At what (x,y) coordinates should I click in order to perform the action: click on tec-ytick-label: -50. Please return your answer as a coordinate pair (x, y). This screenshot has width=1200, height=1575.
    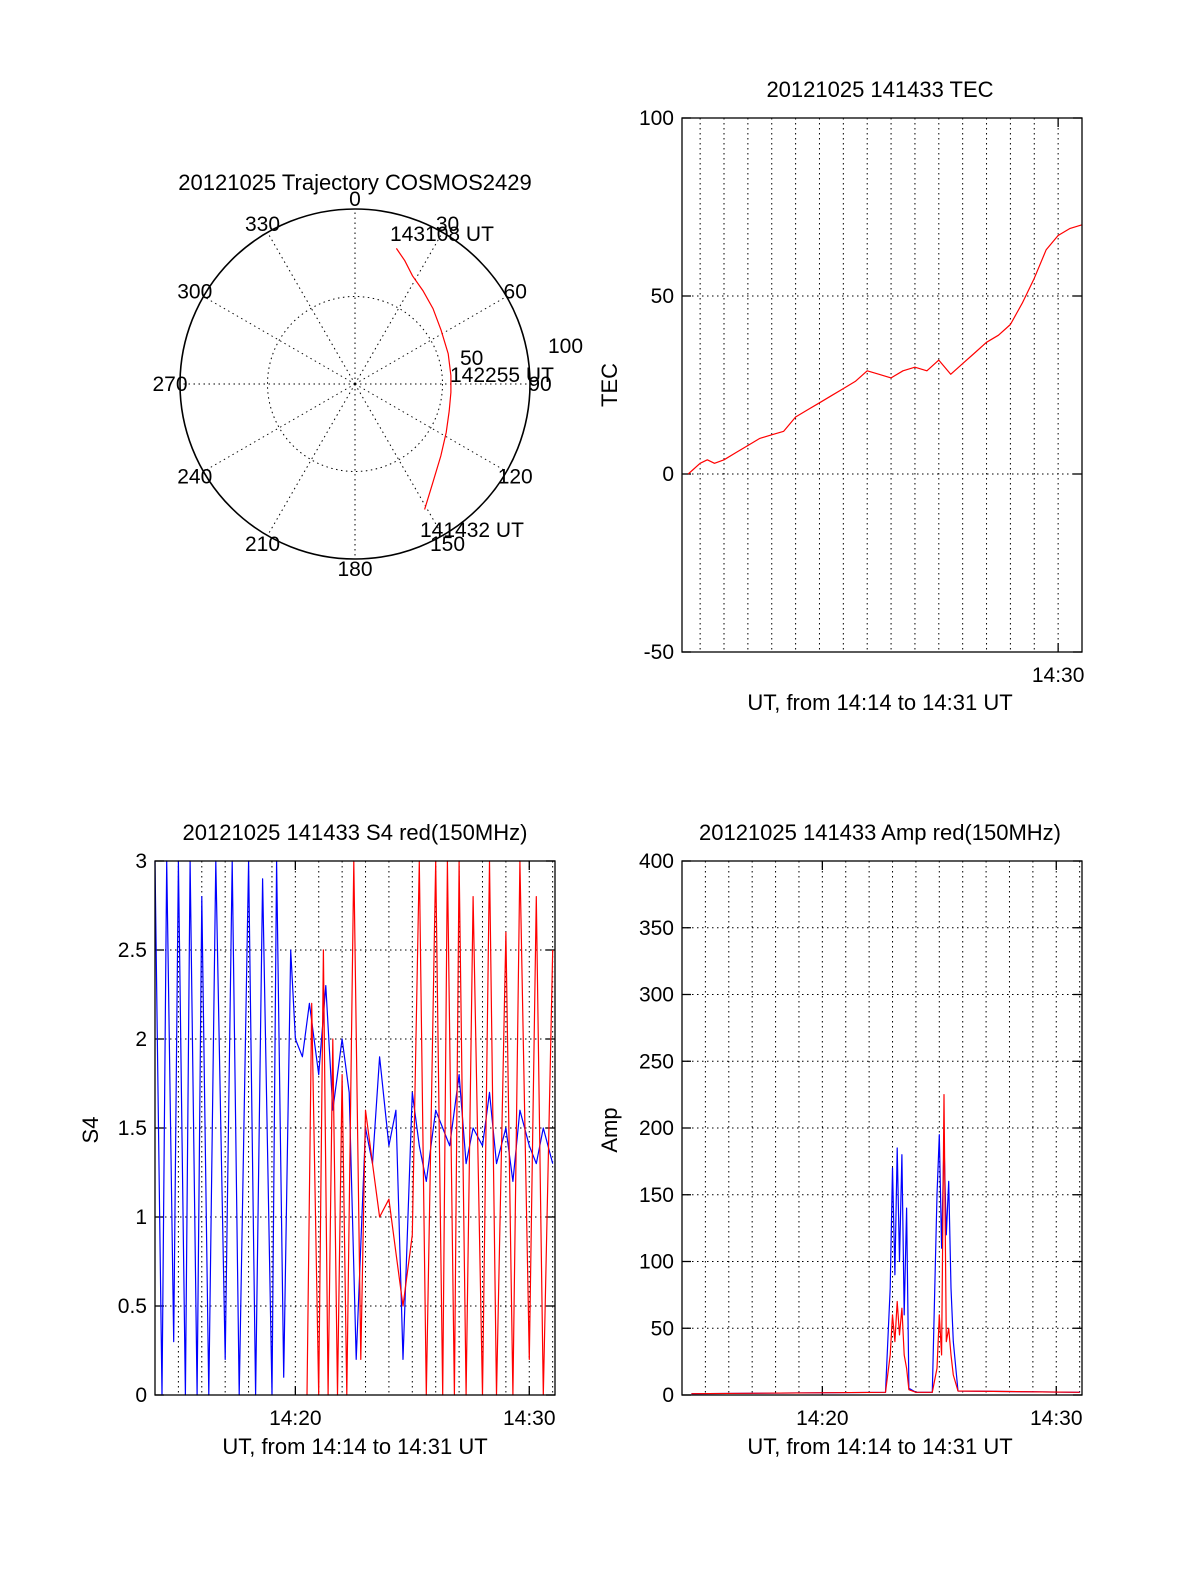
    Looking at the image, I should click on (659, 652).